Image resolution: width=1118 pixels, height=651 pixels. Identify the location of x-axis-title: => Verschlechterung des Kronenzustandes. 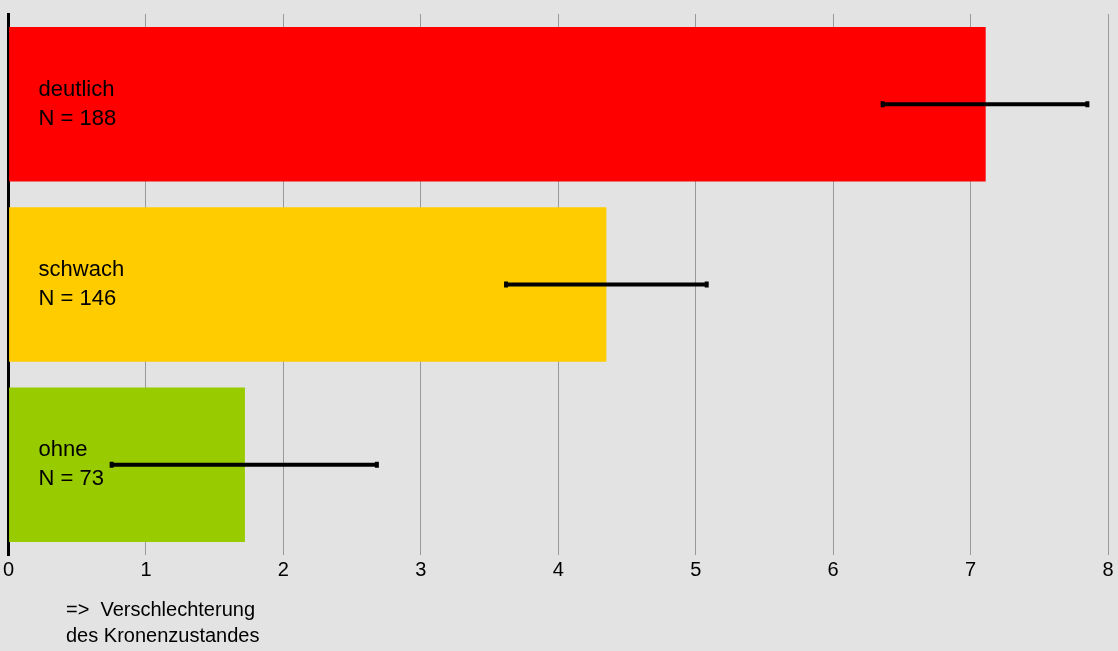
(163, 622).